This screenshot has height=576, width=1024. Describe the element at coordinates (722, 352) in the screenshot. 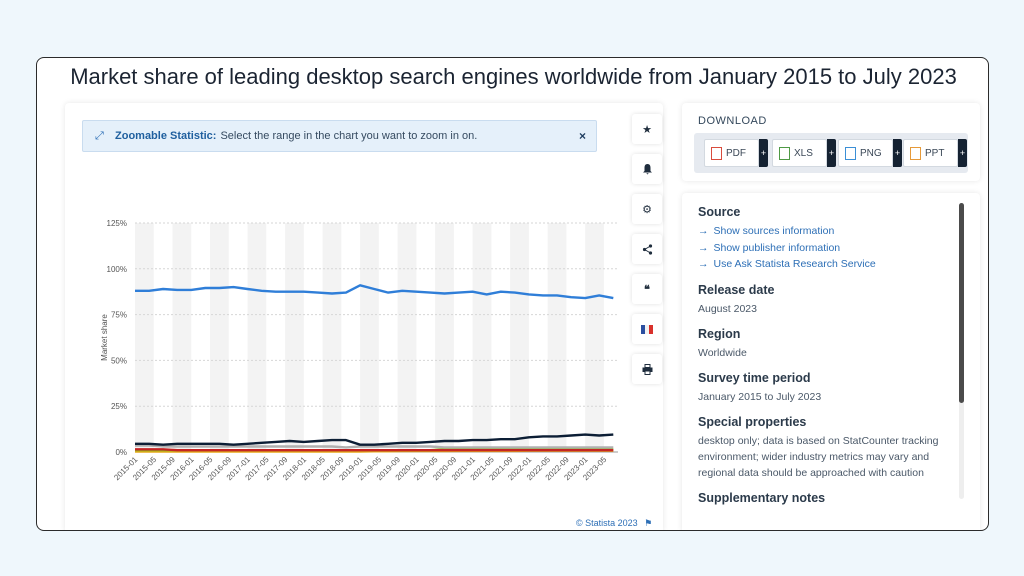

I see `region-value: Worldwide` at that location.